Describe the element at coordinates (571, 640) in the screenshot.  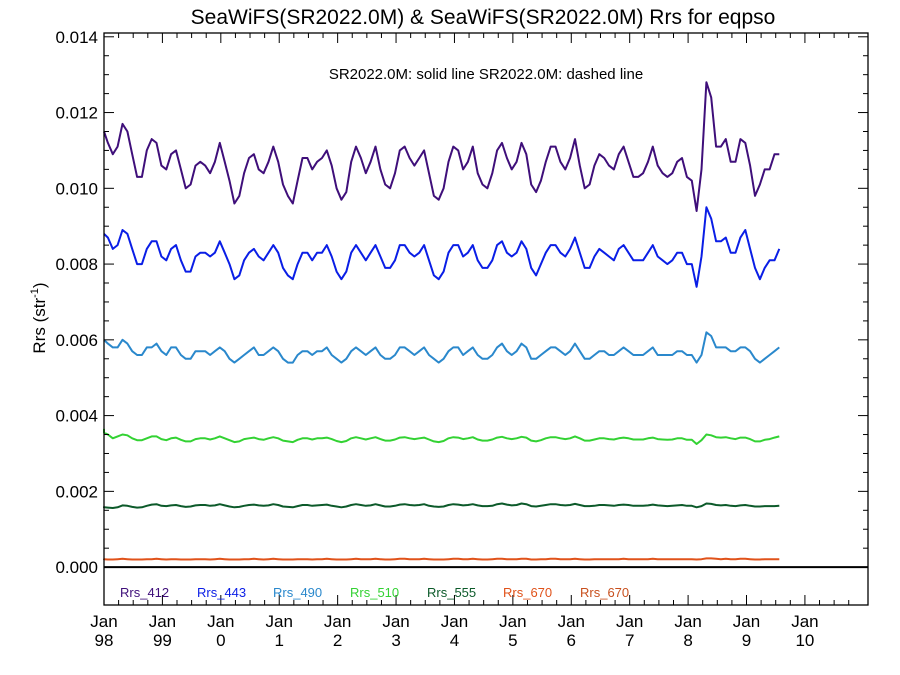
I see `x-tick-label-year: 6` at that location.